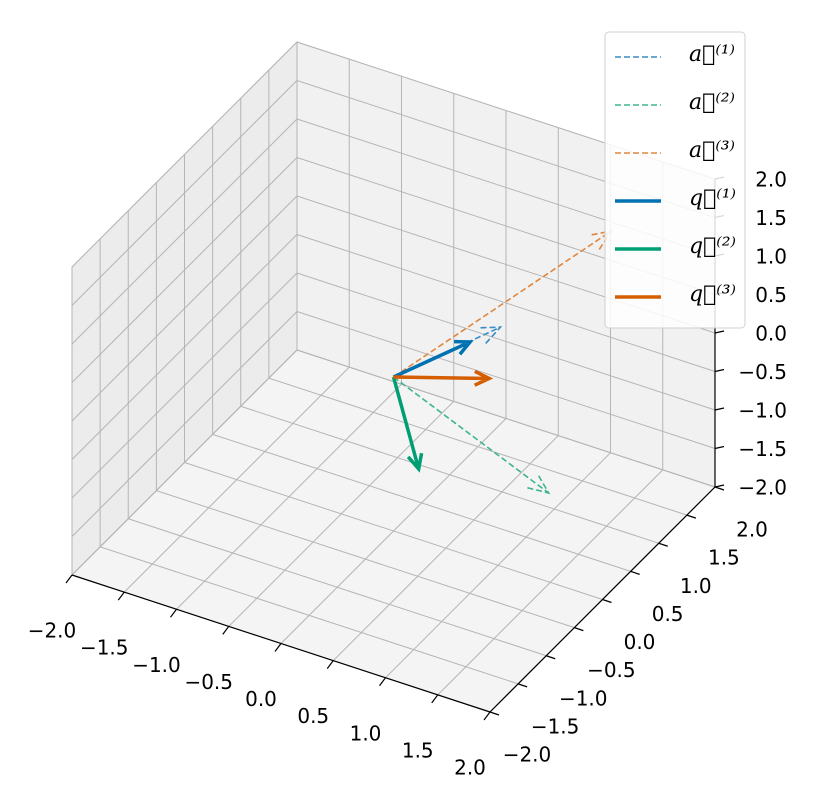 This screenshot has width=816, height=801. Describe the element at coordinates (771, 180) in the screenshot. I see `z-tick-label: 2.0` at that location.